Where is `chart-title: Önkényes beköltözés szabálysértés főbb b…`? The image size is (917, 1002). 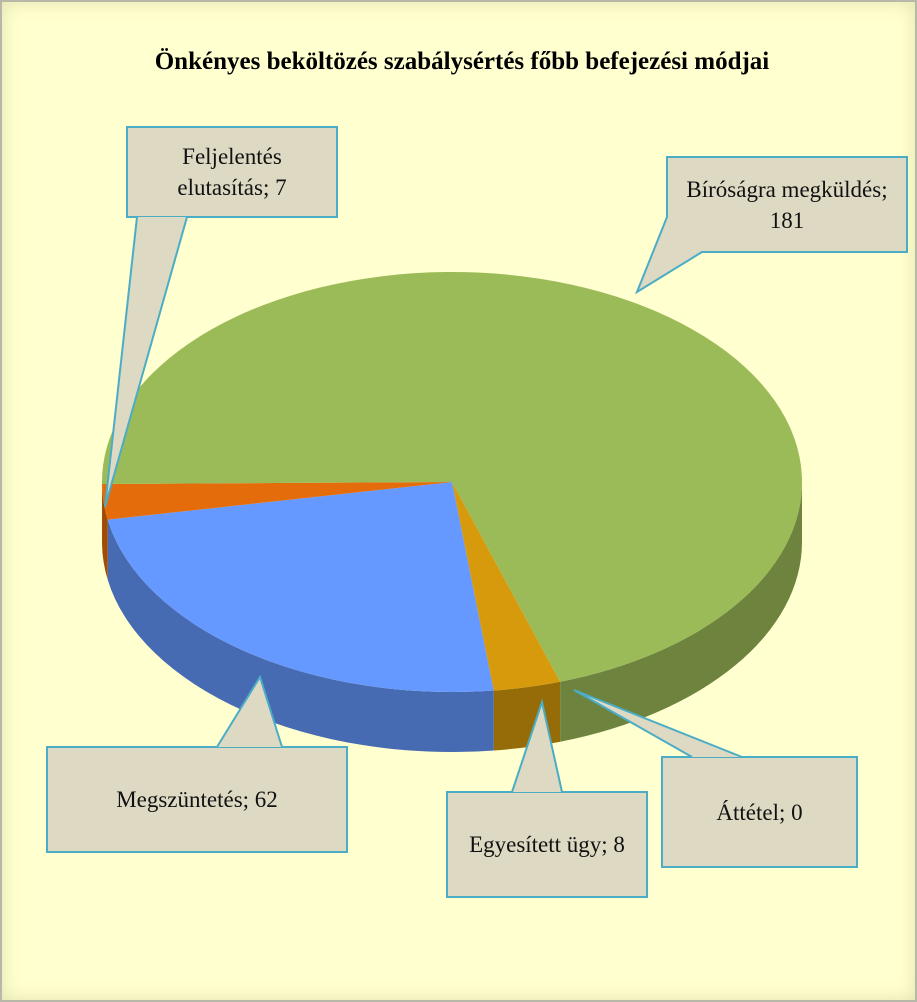 chart-title: Önkényes beköltözés szabálysértés főbb b… is located at coordinates (462, 61).